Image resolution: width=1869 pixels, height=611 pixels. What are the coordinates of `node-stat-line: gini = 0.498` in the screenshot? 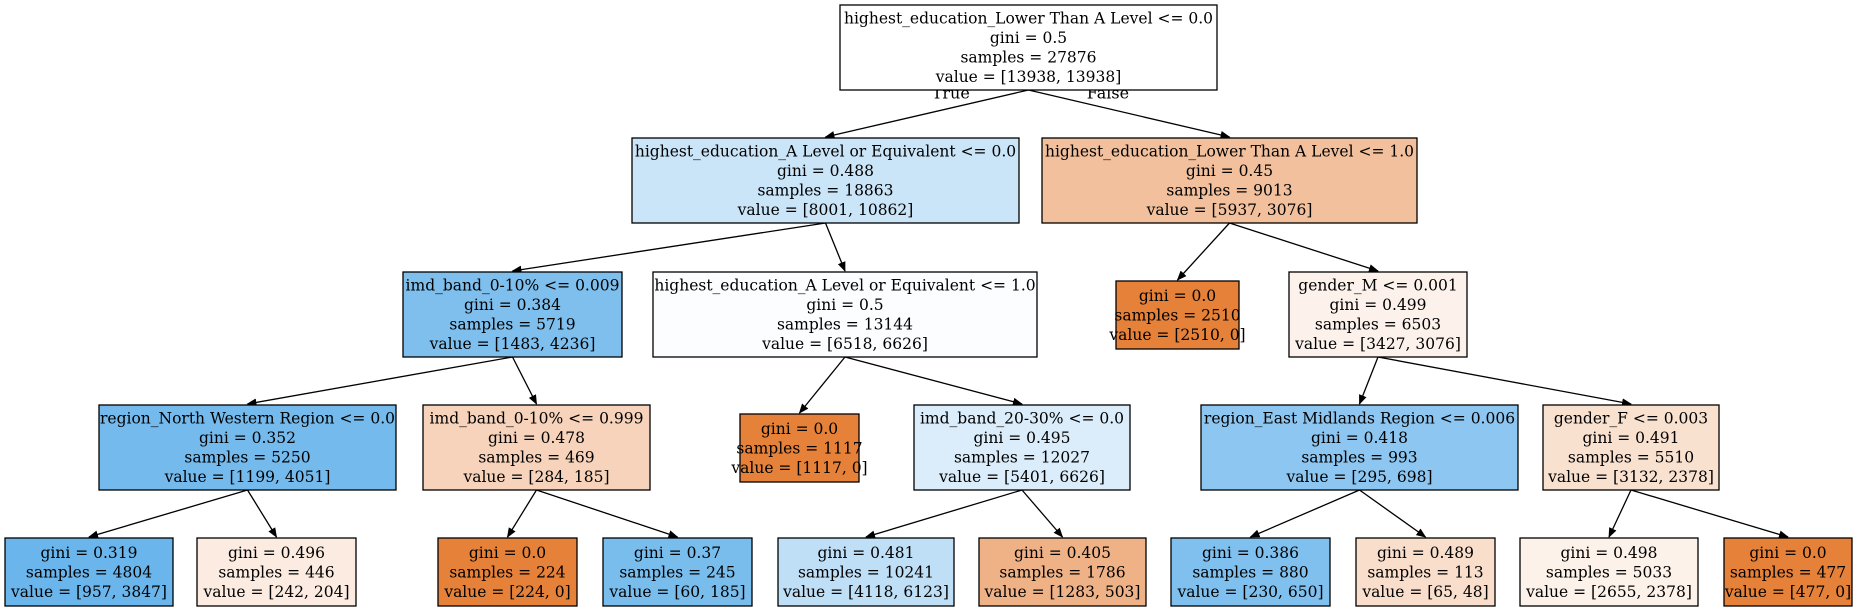 It's located at (1608, 553).